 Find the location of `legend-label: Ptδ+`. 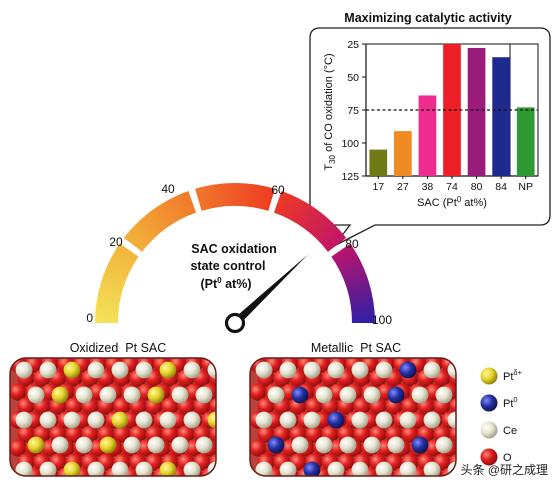

legend-label: Ptδ+ is located at coordinates (513, 375).